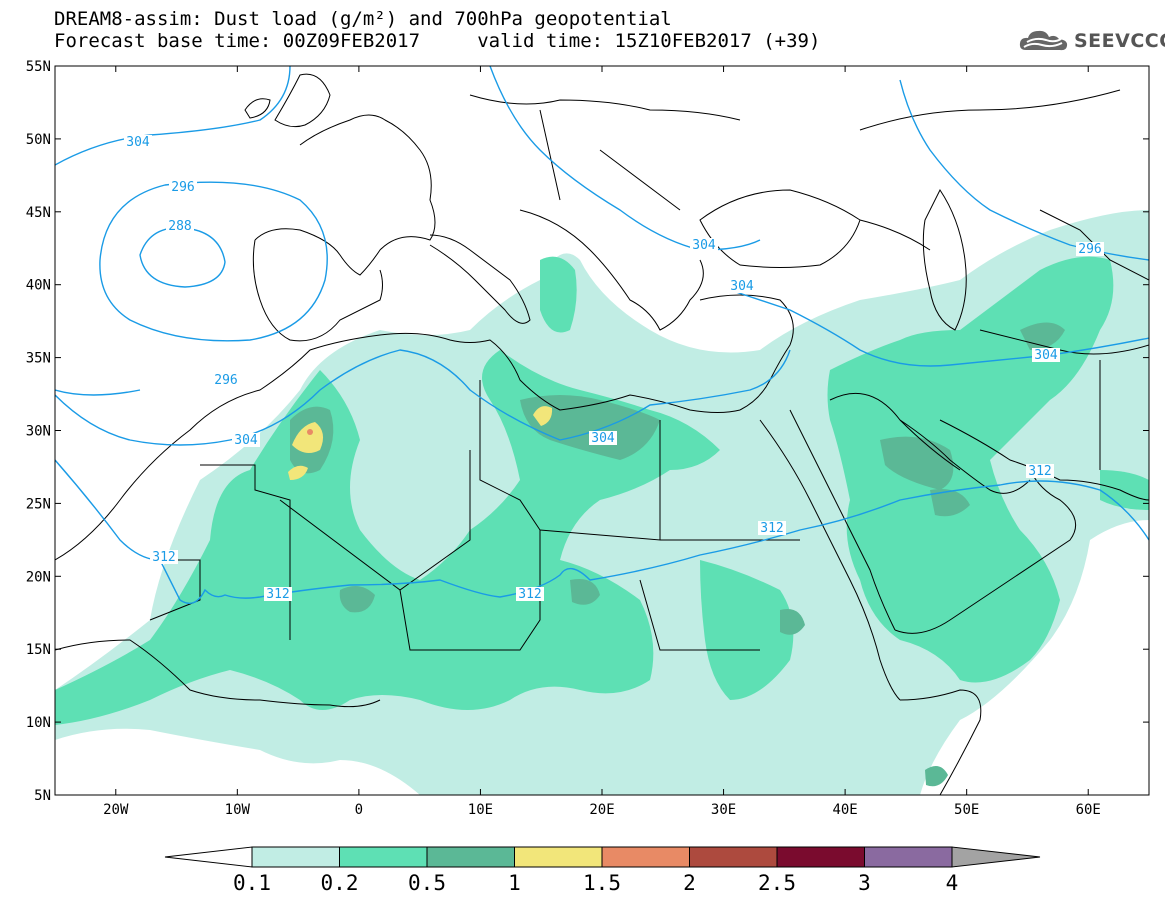 Image resolution: width=1165 pixels, height=907 pixels. I want to click on seevccc-logo: SEEVCCC, so click(1091, 41).